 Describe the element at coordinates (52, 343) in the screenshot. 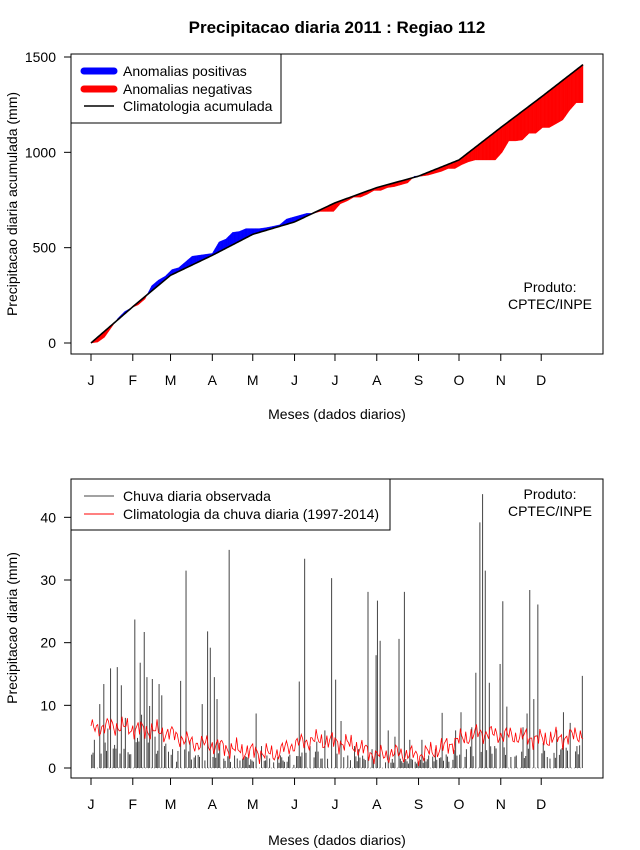

I see `top-y-tick-label: 0` at that location.